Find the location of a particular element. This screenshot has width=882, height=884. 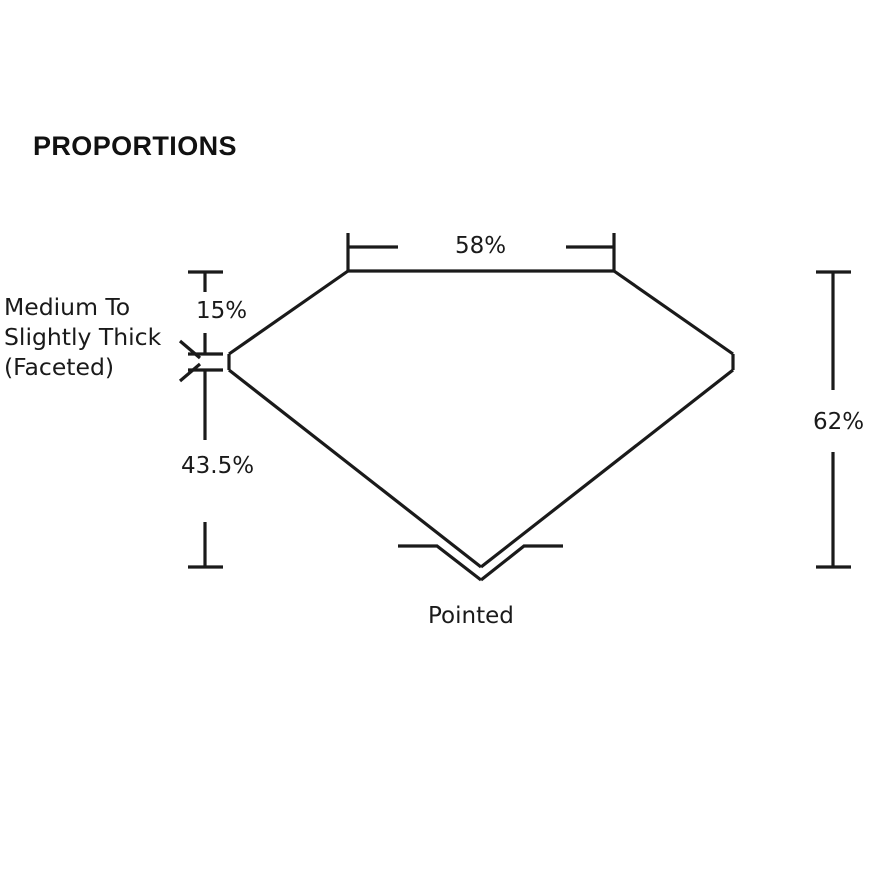

dimension-pavilion-depth is located at coordinates (205, 469).